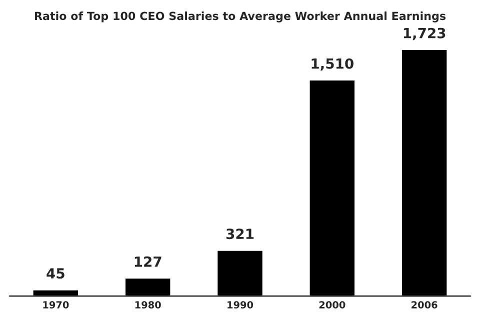 This screenshot has height=329, width=480. What do you see at coordinates (241, 304) in the screenshot?
I see `x-tick-label: 1990` at bounding box center [241, 304].